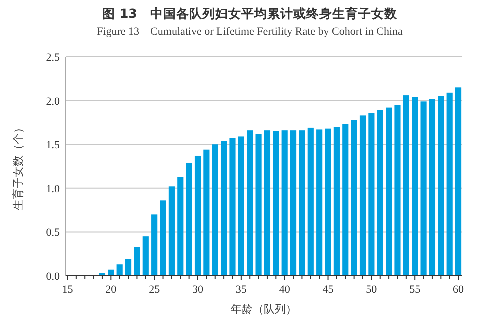  I want to click on x-axis-title: 年龄（队列）, so click(264, 309).